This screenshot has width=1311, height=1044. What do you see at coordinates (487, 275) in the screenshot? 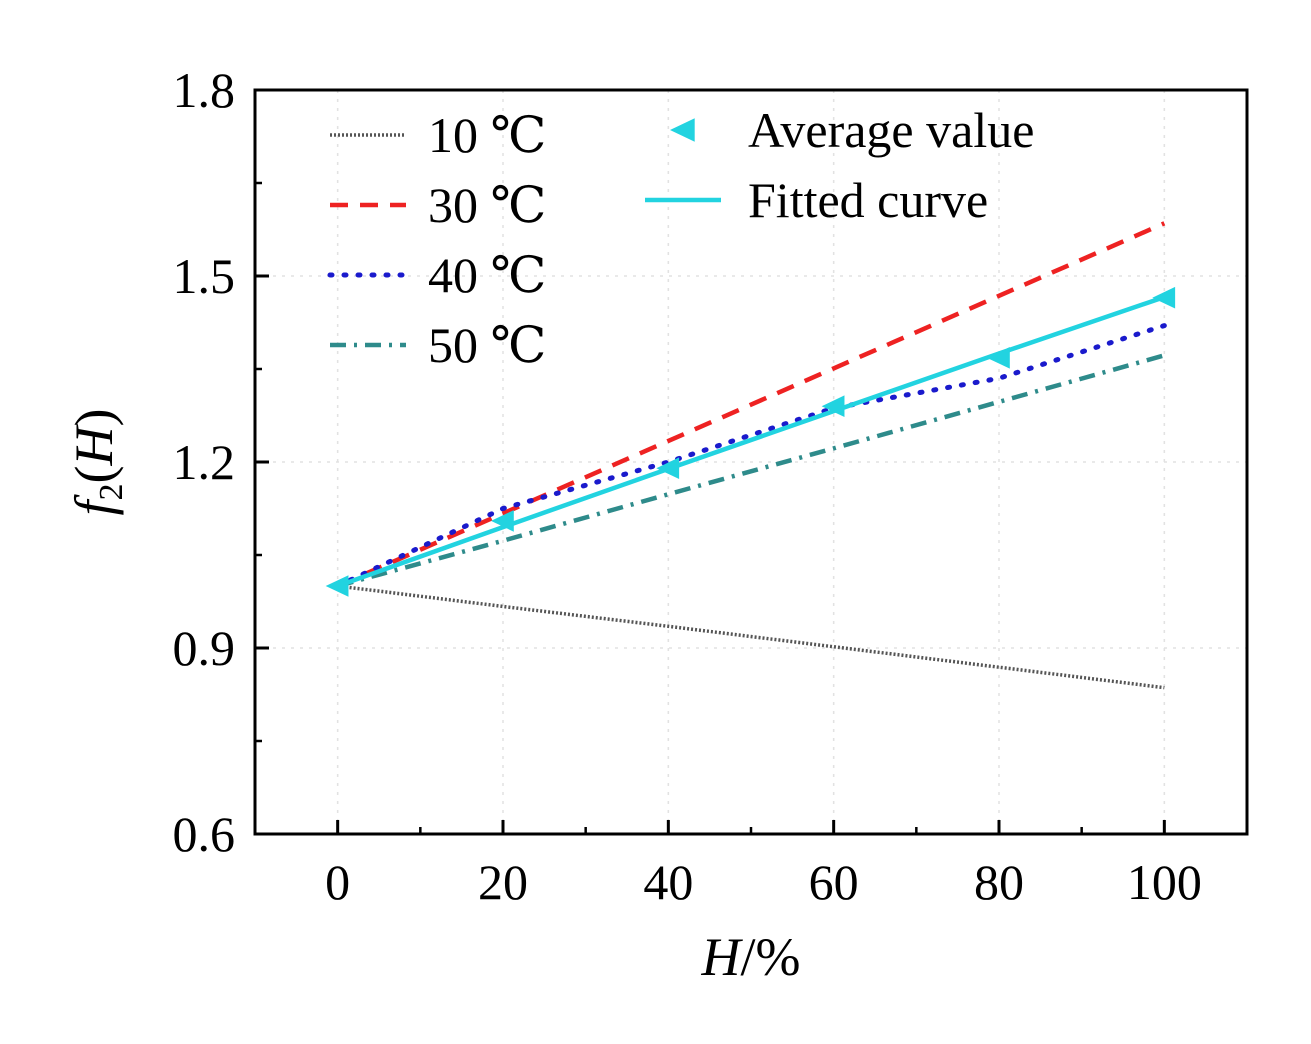
I see `legend-label: 40 ℃` at bounding box center [487, 275].